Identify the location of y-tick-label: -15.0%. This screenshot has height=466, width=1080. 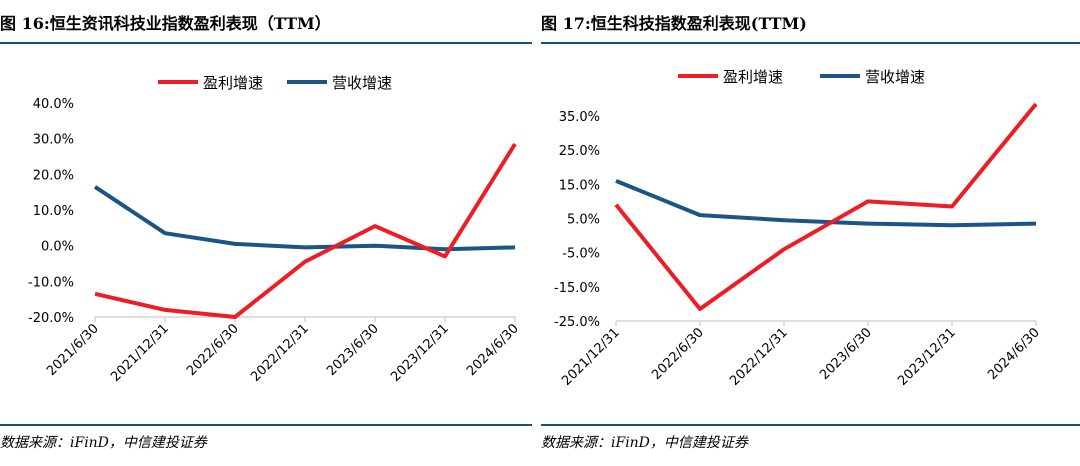
(577, 288).